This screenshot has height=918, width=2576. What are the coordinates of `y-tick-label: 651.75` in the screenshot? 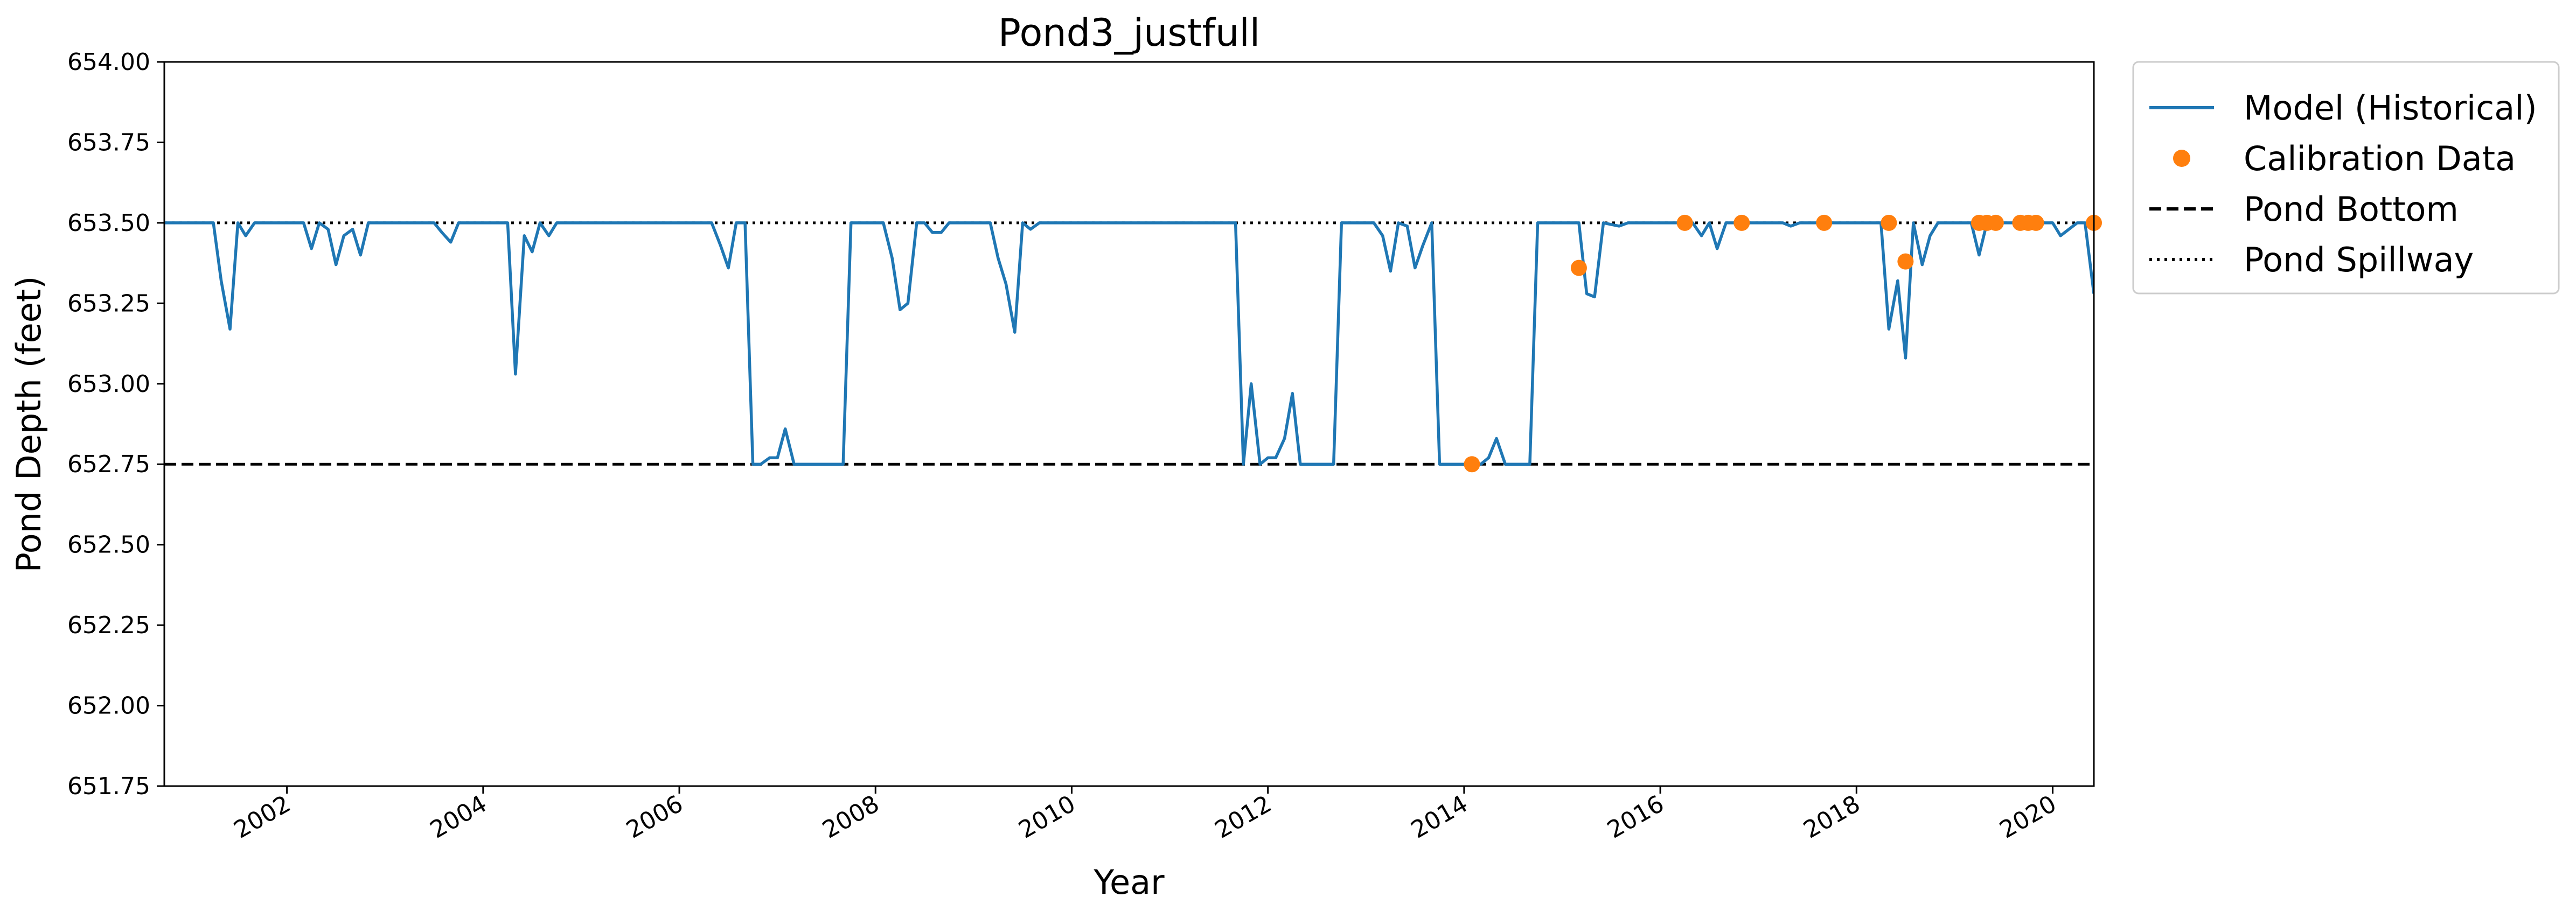 It's located at (109, 786).